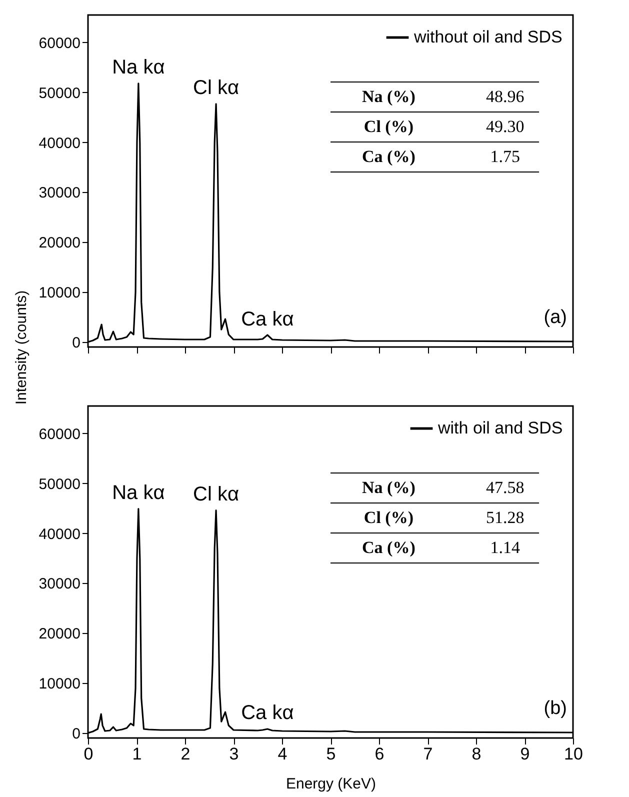 Image resolution: width=629 pixels, height=797 pixels. What do you see at coordinates (137, 754) in the screenshot?
I see `x-tick-label: 1` at bounding box center [137, 754].